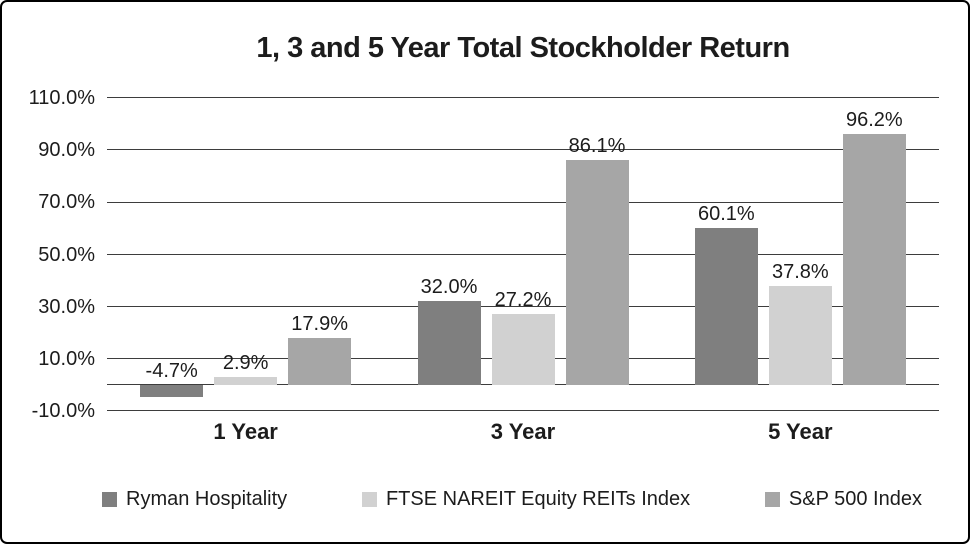  Describe the element at coordinates (320, 324) in the screenshot. I see `value-label-s-p-500-index-1-year: 17.9%` at that location.